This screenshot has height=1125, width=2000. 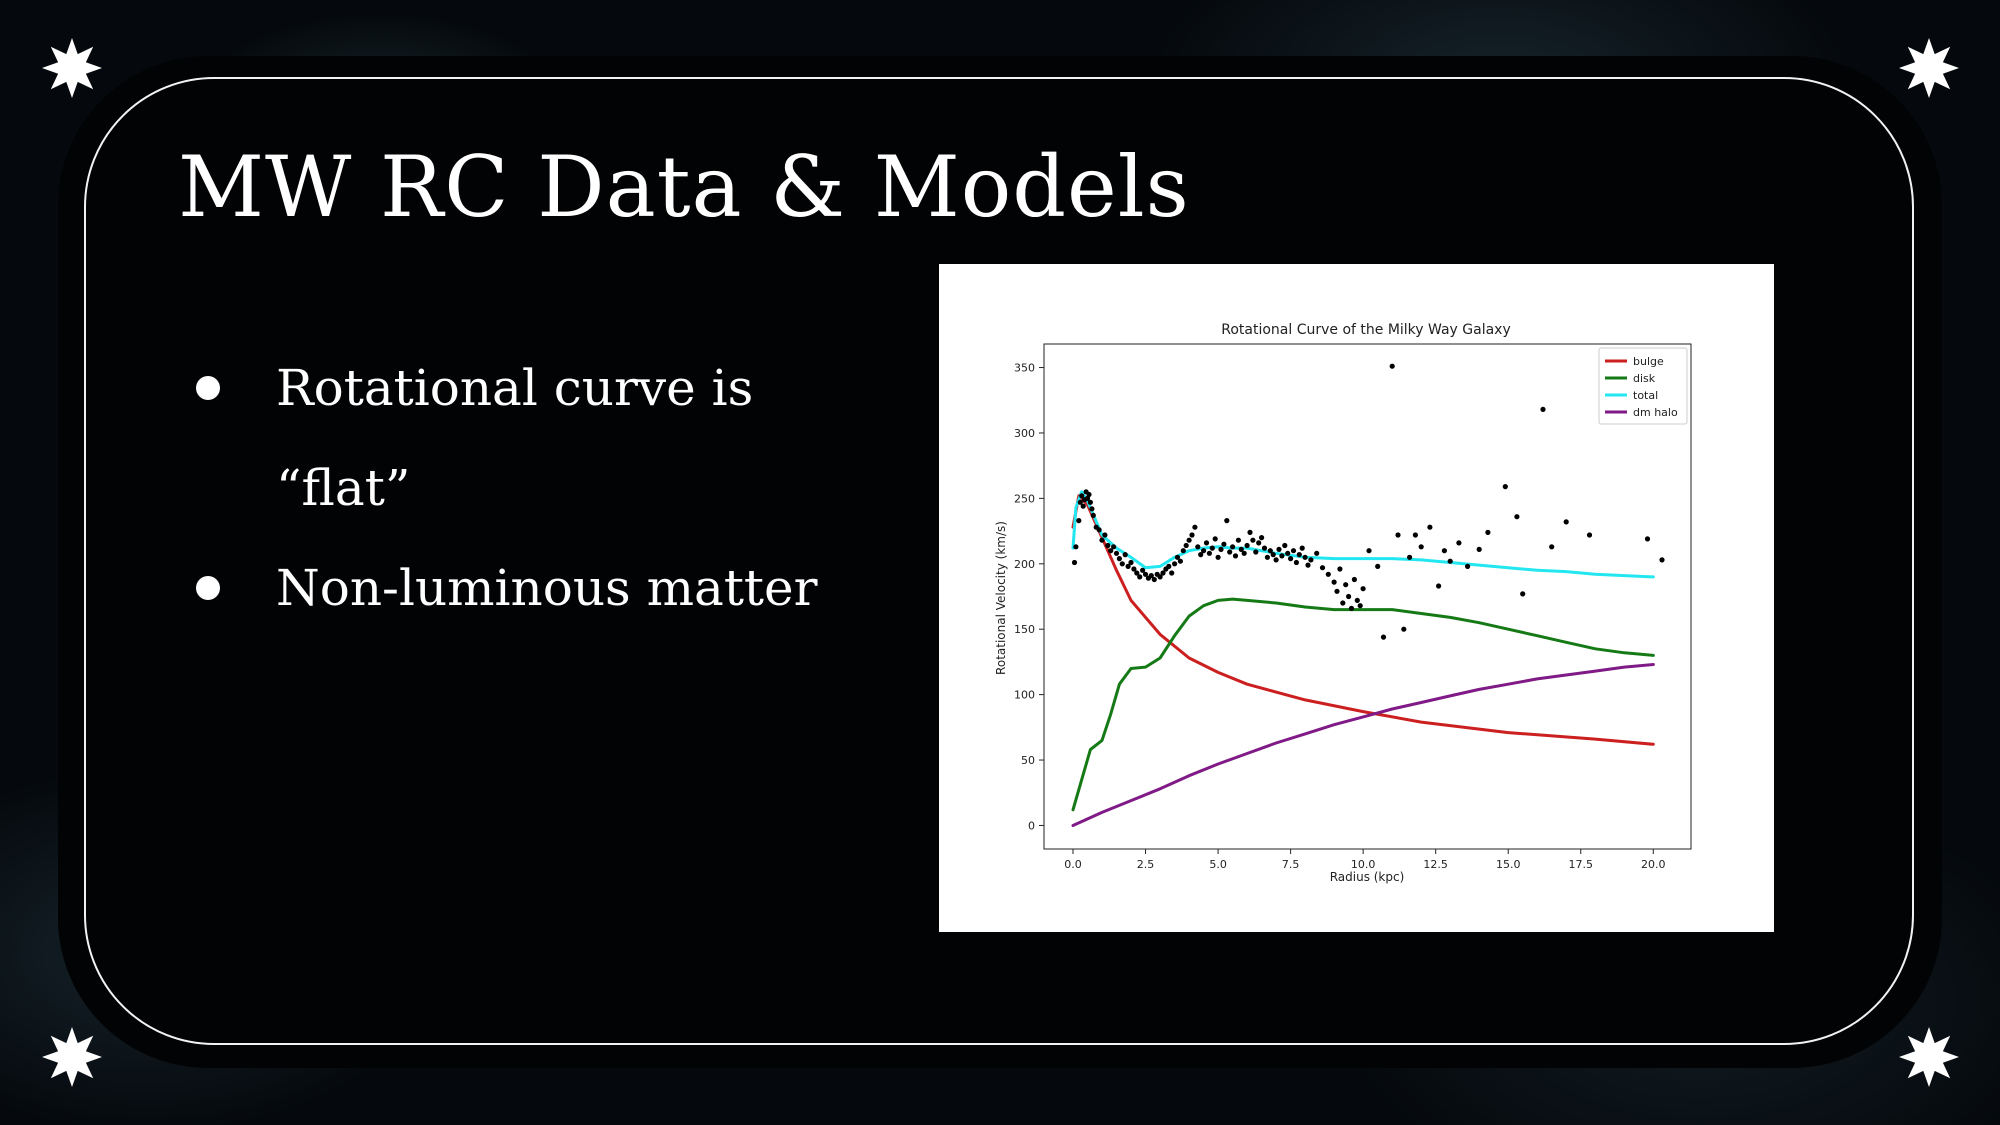 What do you see at coordinates (1001, 598) in the screenshot?
I see `y-axis-label: Rotational Velocity (km/s)` at bounding box center [1001, 598].